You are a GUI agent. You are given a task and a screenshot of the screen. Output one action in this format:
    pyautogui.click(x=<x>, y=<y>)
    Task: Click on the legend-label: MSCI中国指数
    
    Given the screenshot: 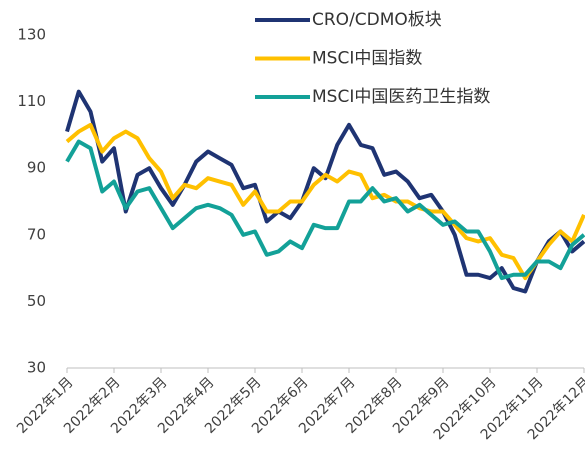 What is the action you would take?
    pyautogui.click(x=367, y=59)
    